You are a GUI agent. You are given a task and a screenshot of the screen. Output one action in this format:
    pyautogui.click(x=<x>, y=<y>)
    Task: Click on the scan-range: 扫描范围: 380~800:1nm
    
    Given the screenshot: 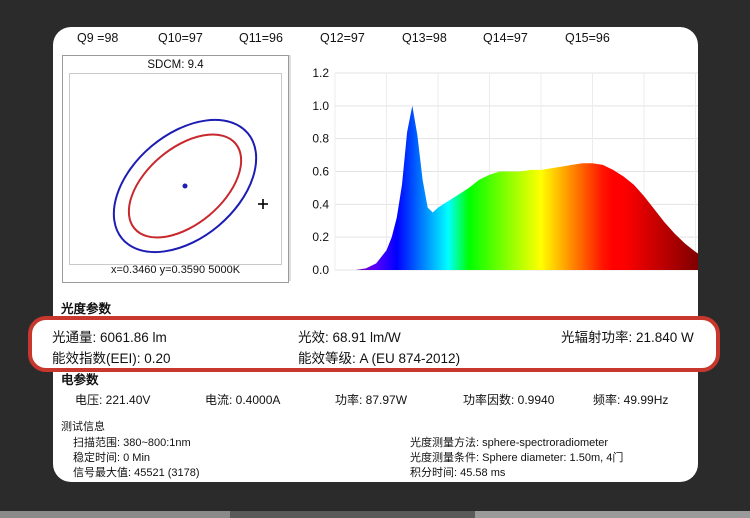 What is the action you would take?
    pyautogui.click(x=132, y=443)
    